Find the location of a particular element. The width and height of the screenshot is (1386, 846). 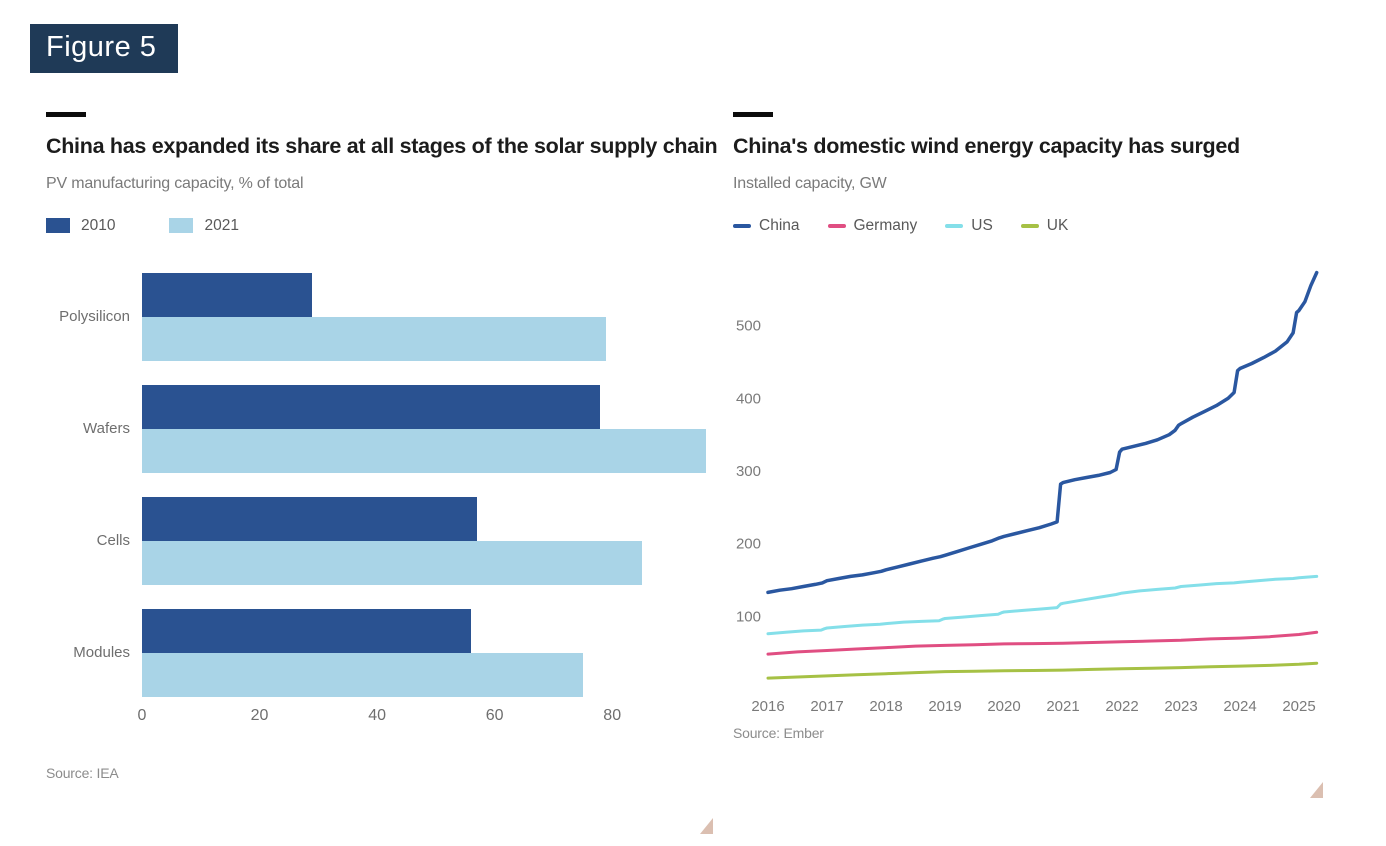

figure-label: Figure 5 is located at coordinates (104, 48).